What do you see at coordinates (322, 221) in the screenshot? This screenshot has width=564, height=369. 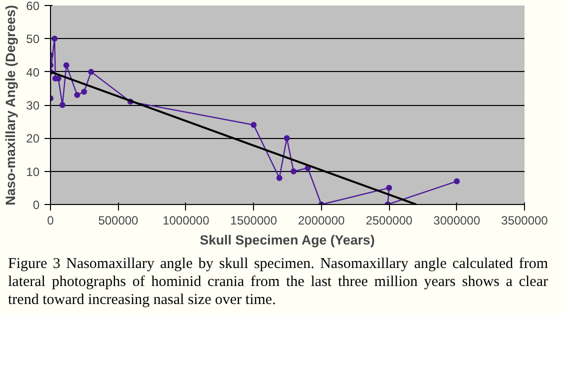 I see `x-tick-label: 2000000` at bounding box center [322, 221].